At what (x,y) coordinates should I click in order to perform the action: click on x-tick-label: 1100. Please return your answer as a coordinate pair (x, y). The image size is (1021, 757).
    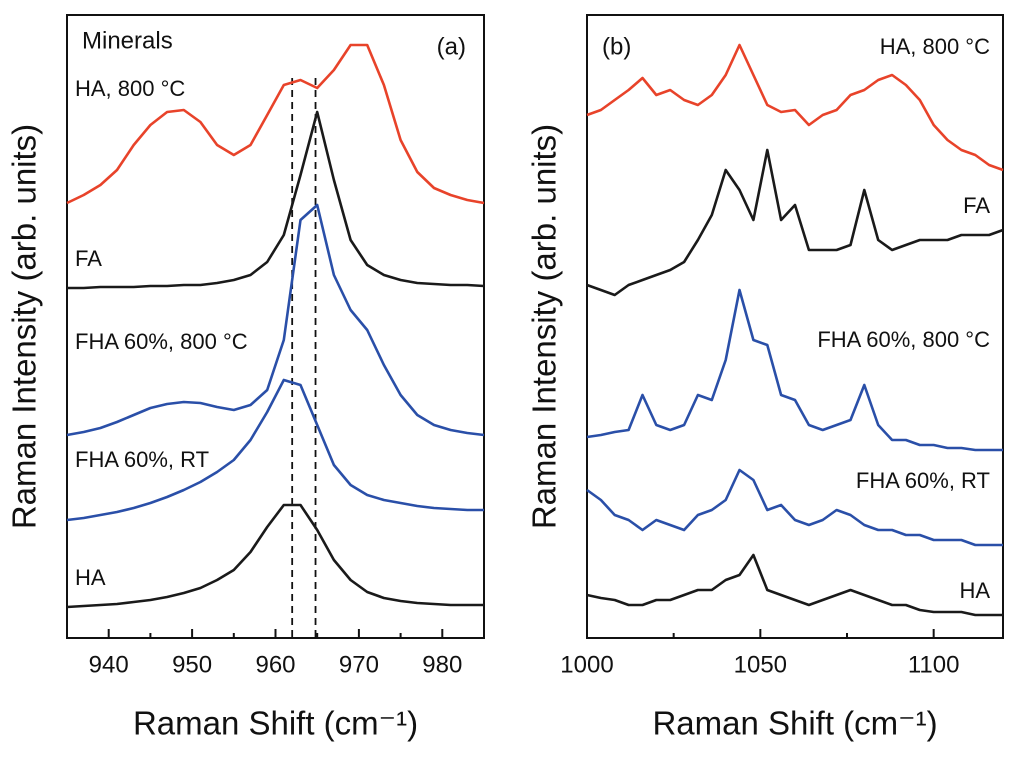
    Looking at the image, I should click on (934, 664).